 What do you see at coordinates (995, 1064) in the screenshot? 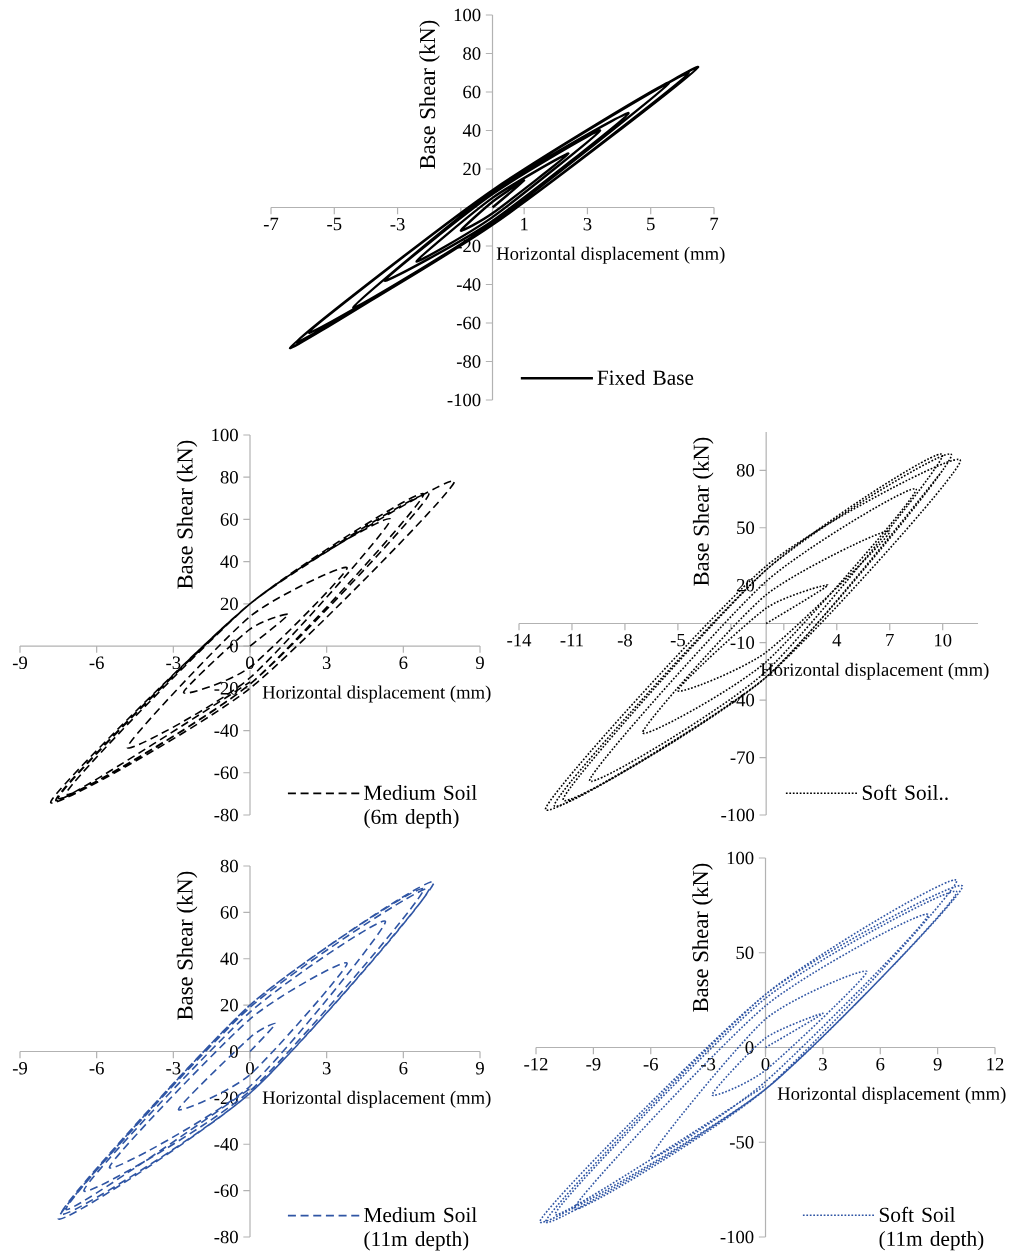
I see `x-tick-label: 12` at bounding box center [995, 1064].